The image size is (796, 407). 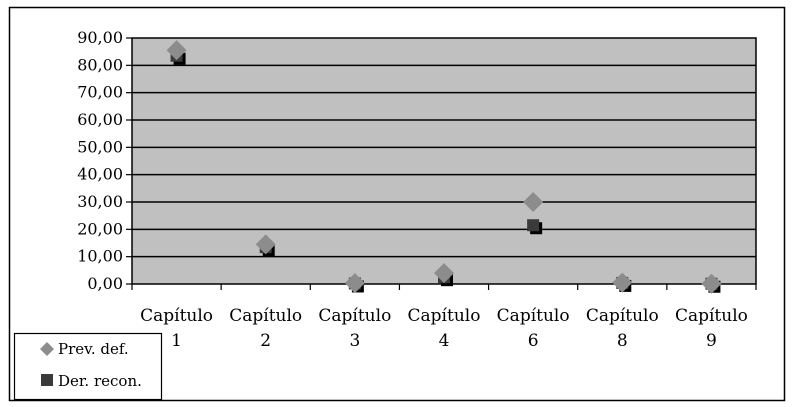 I want to click on x-category-label: Capítulo 9, so click(x=711, y=328).